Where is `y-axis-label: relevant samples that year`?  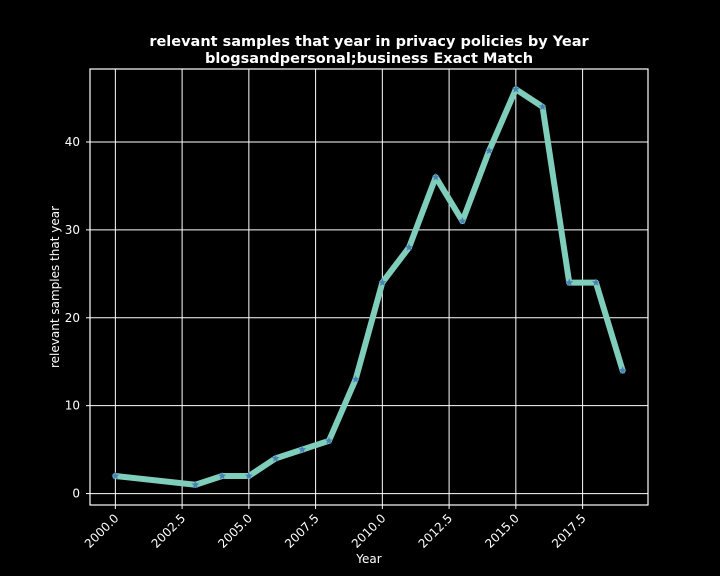 y-axis-label: relevant samples that year is located at coordinates (55, 287).